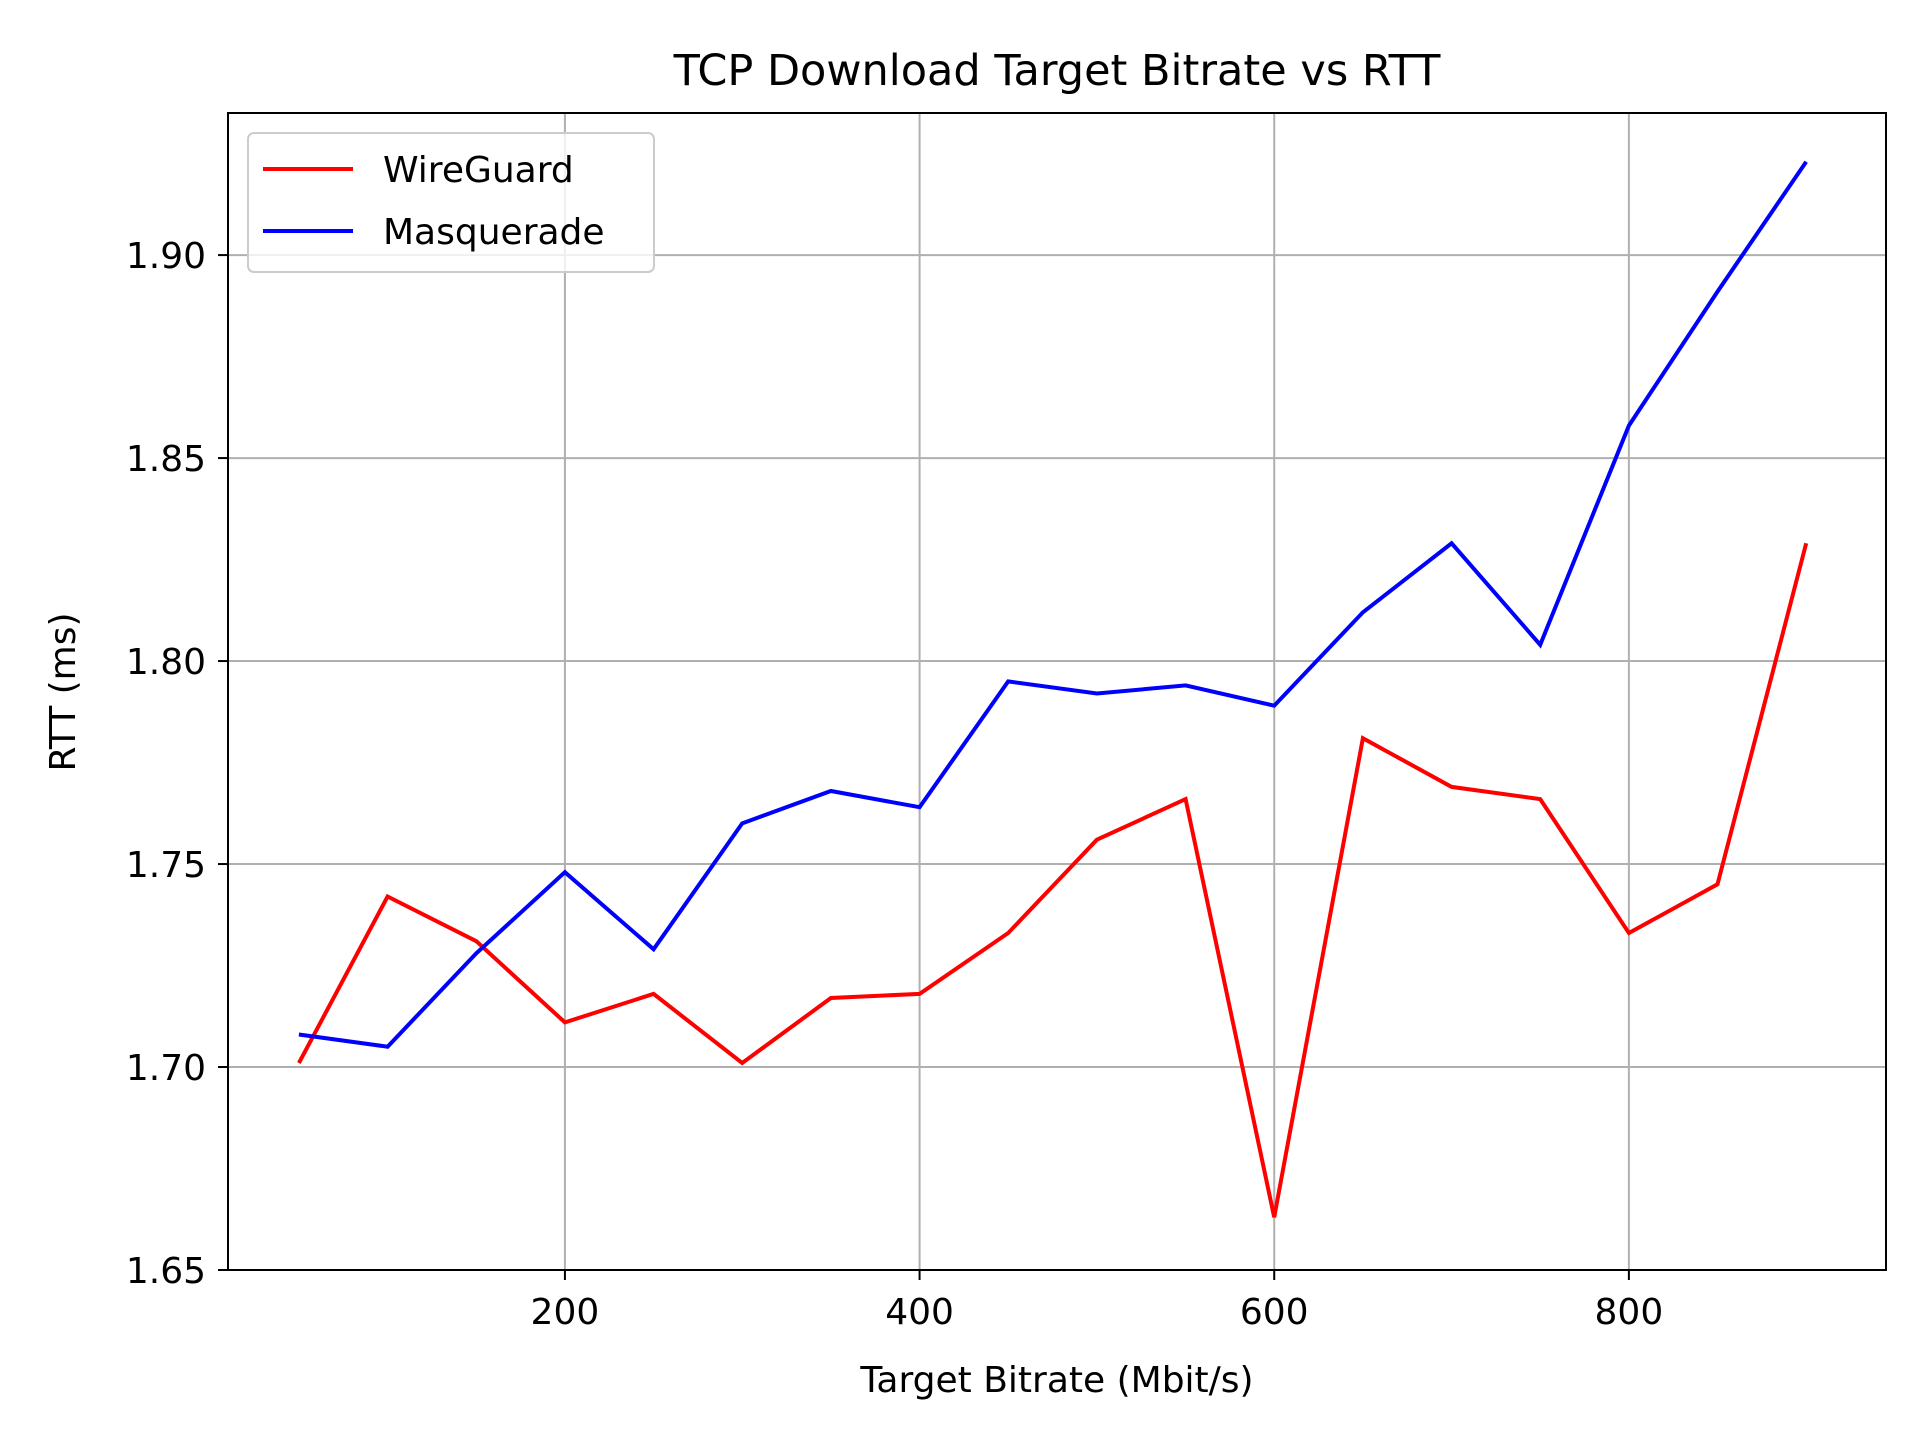 This screenshot has height=1440, width=1920. Describe the element at coordinates (166, 662) in the screenshot. I see `y-tick-label: 1.80` at that location.